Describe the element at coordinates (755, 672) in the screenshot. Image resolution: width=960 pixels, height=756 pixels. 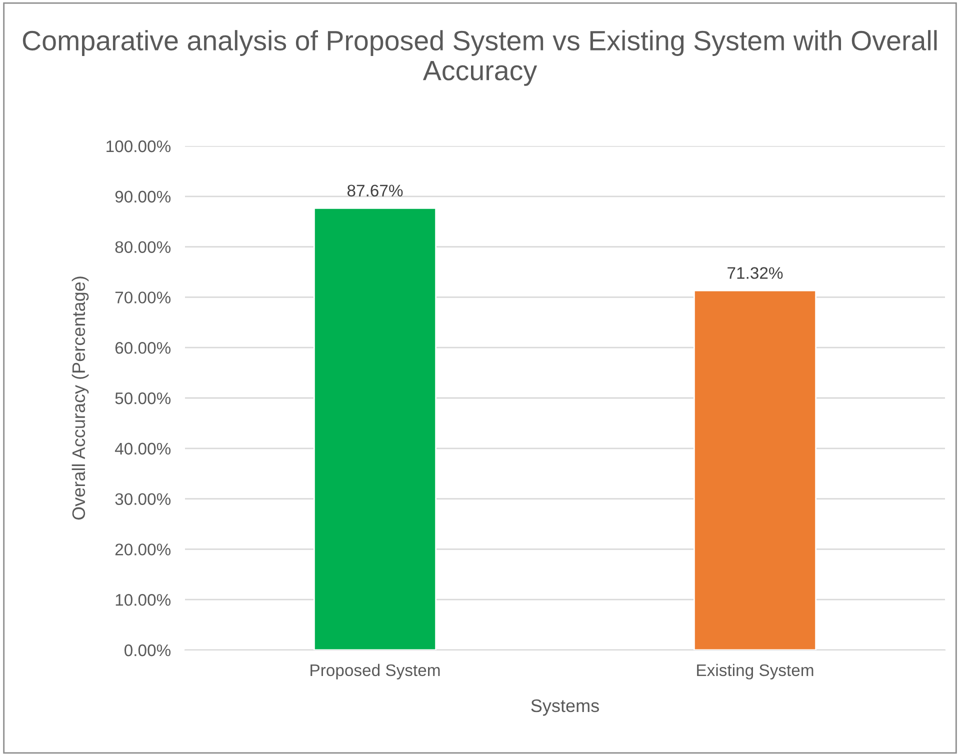
I see `x-tick-label: Existing System` at that location.